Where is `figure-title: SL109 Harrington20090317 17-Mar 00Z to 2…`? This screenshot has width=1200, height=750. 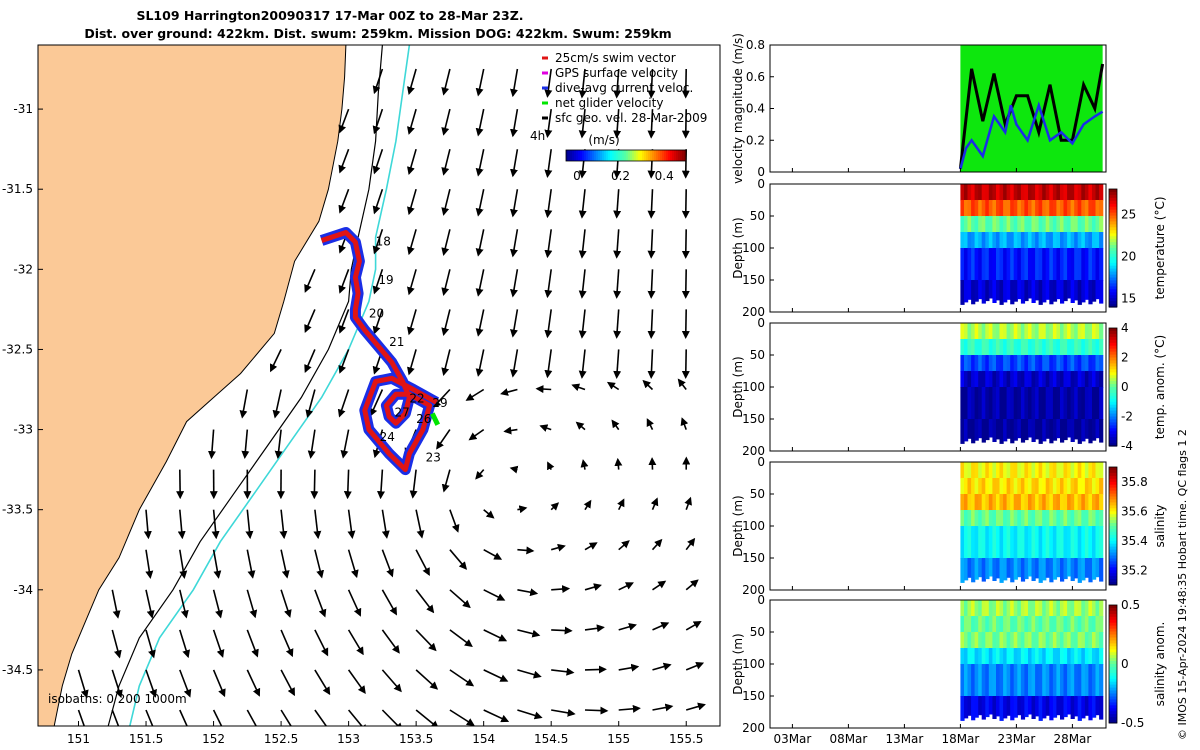 figure-title: SL109 Harrington20090317 17-Mar 00Z to 2… is located at coordinates (329, 15).